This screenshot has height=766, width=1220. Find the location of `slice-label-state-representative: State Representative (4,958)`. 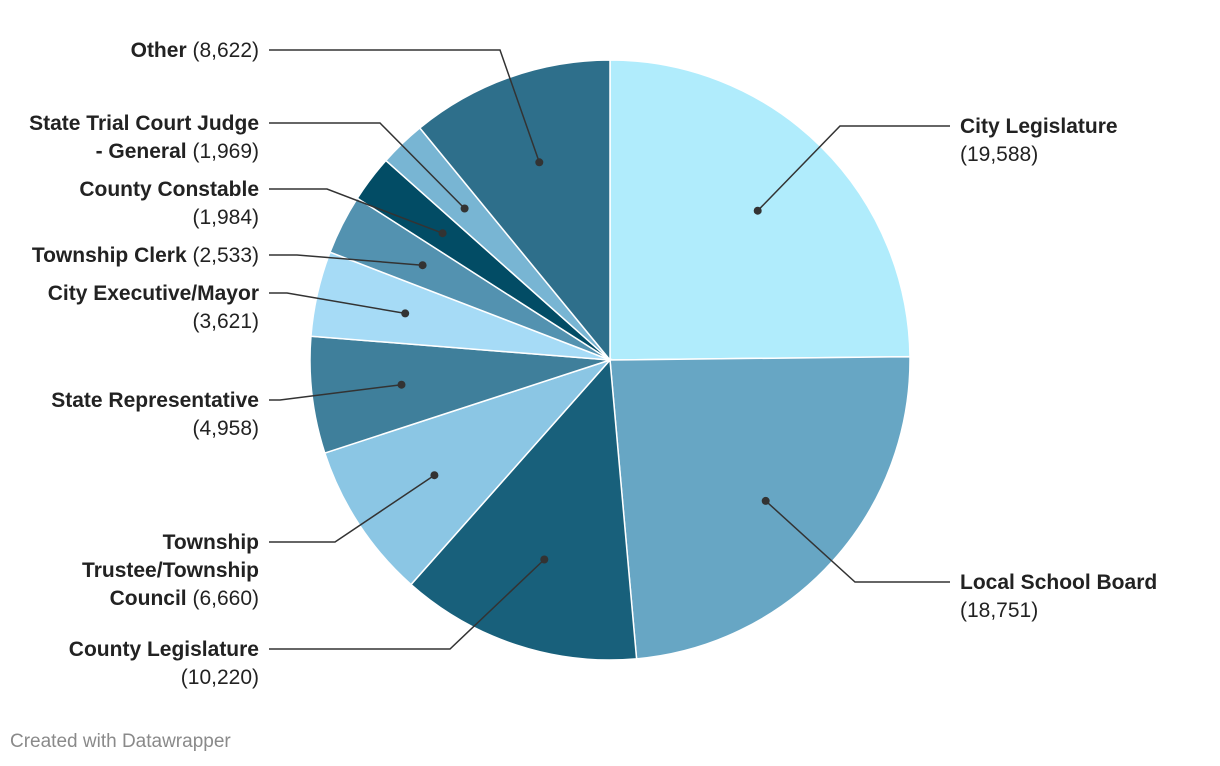

slice-label-state-representative: State Representative (4,958) is located at coordinates (155, 414).